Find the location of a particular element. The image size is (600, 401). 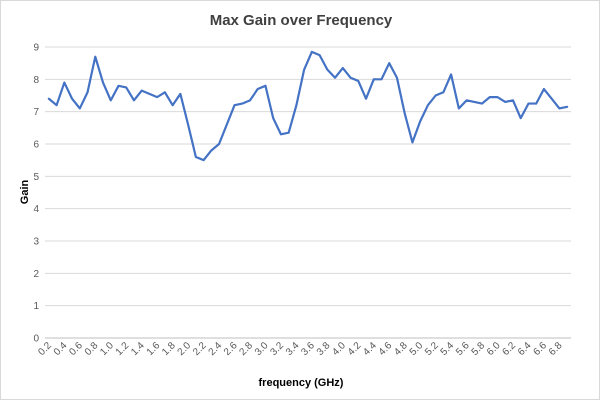

y-tick-label: 2 is located at coordinates (36, 274).